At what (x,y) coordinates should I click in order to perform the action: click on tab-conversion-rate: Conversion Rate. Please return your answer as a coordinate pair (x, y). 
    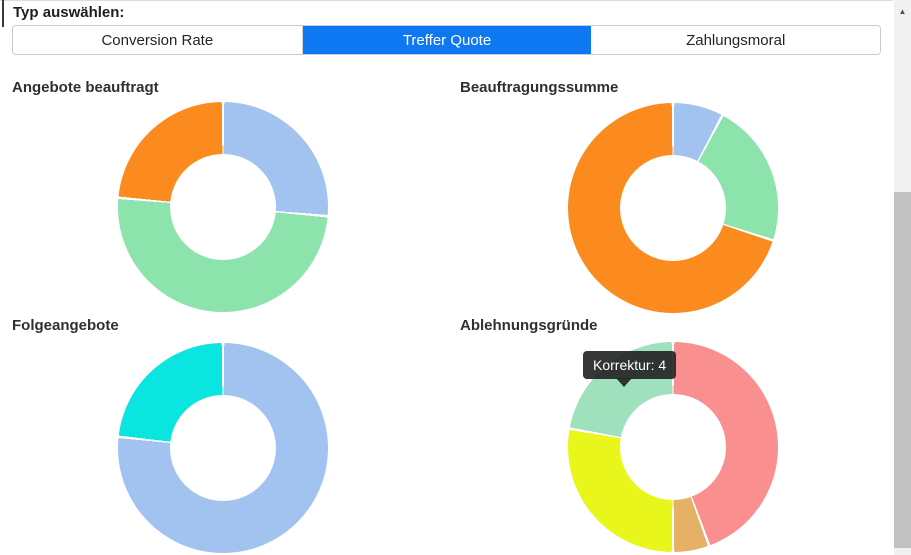
    Looking at the image, I should click on (158, 40).